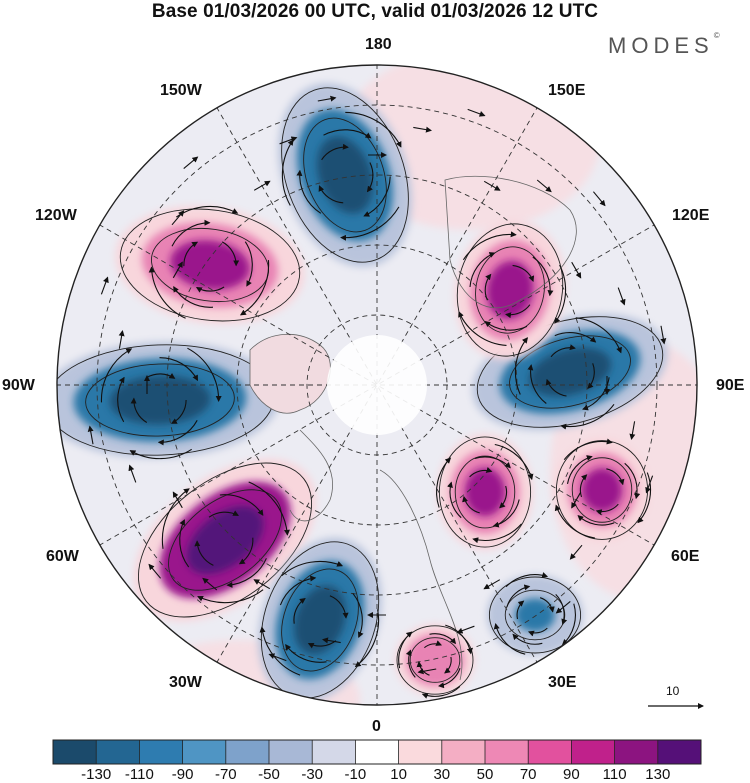  Describe the element at coordinates (139, 774) in the screenshot. I see `colorbar-tick-label: -110` at that location.